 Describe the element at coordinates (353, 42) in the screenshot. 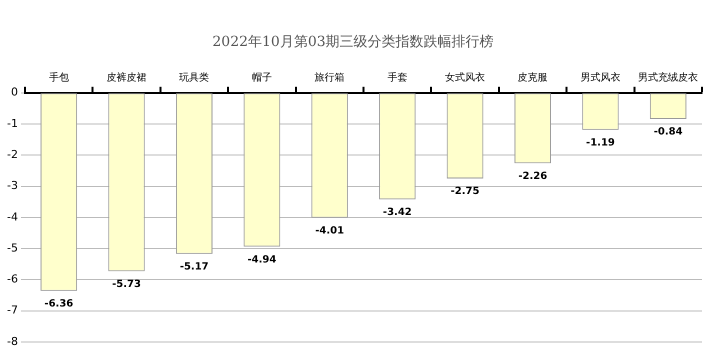

I see `chart-title: 2022年10月第03期三级分类指数跌幅排行榜` at that location.